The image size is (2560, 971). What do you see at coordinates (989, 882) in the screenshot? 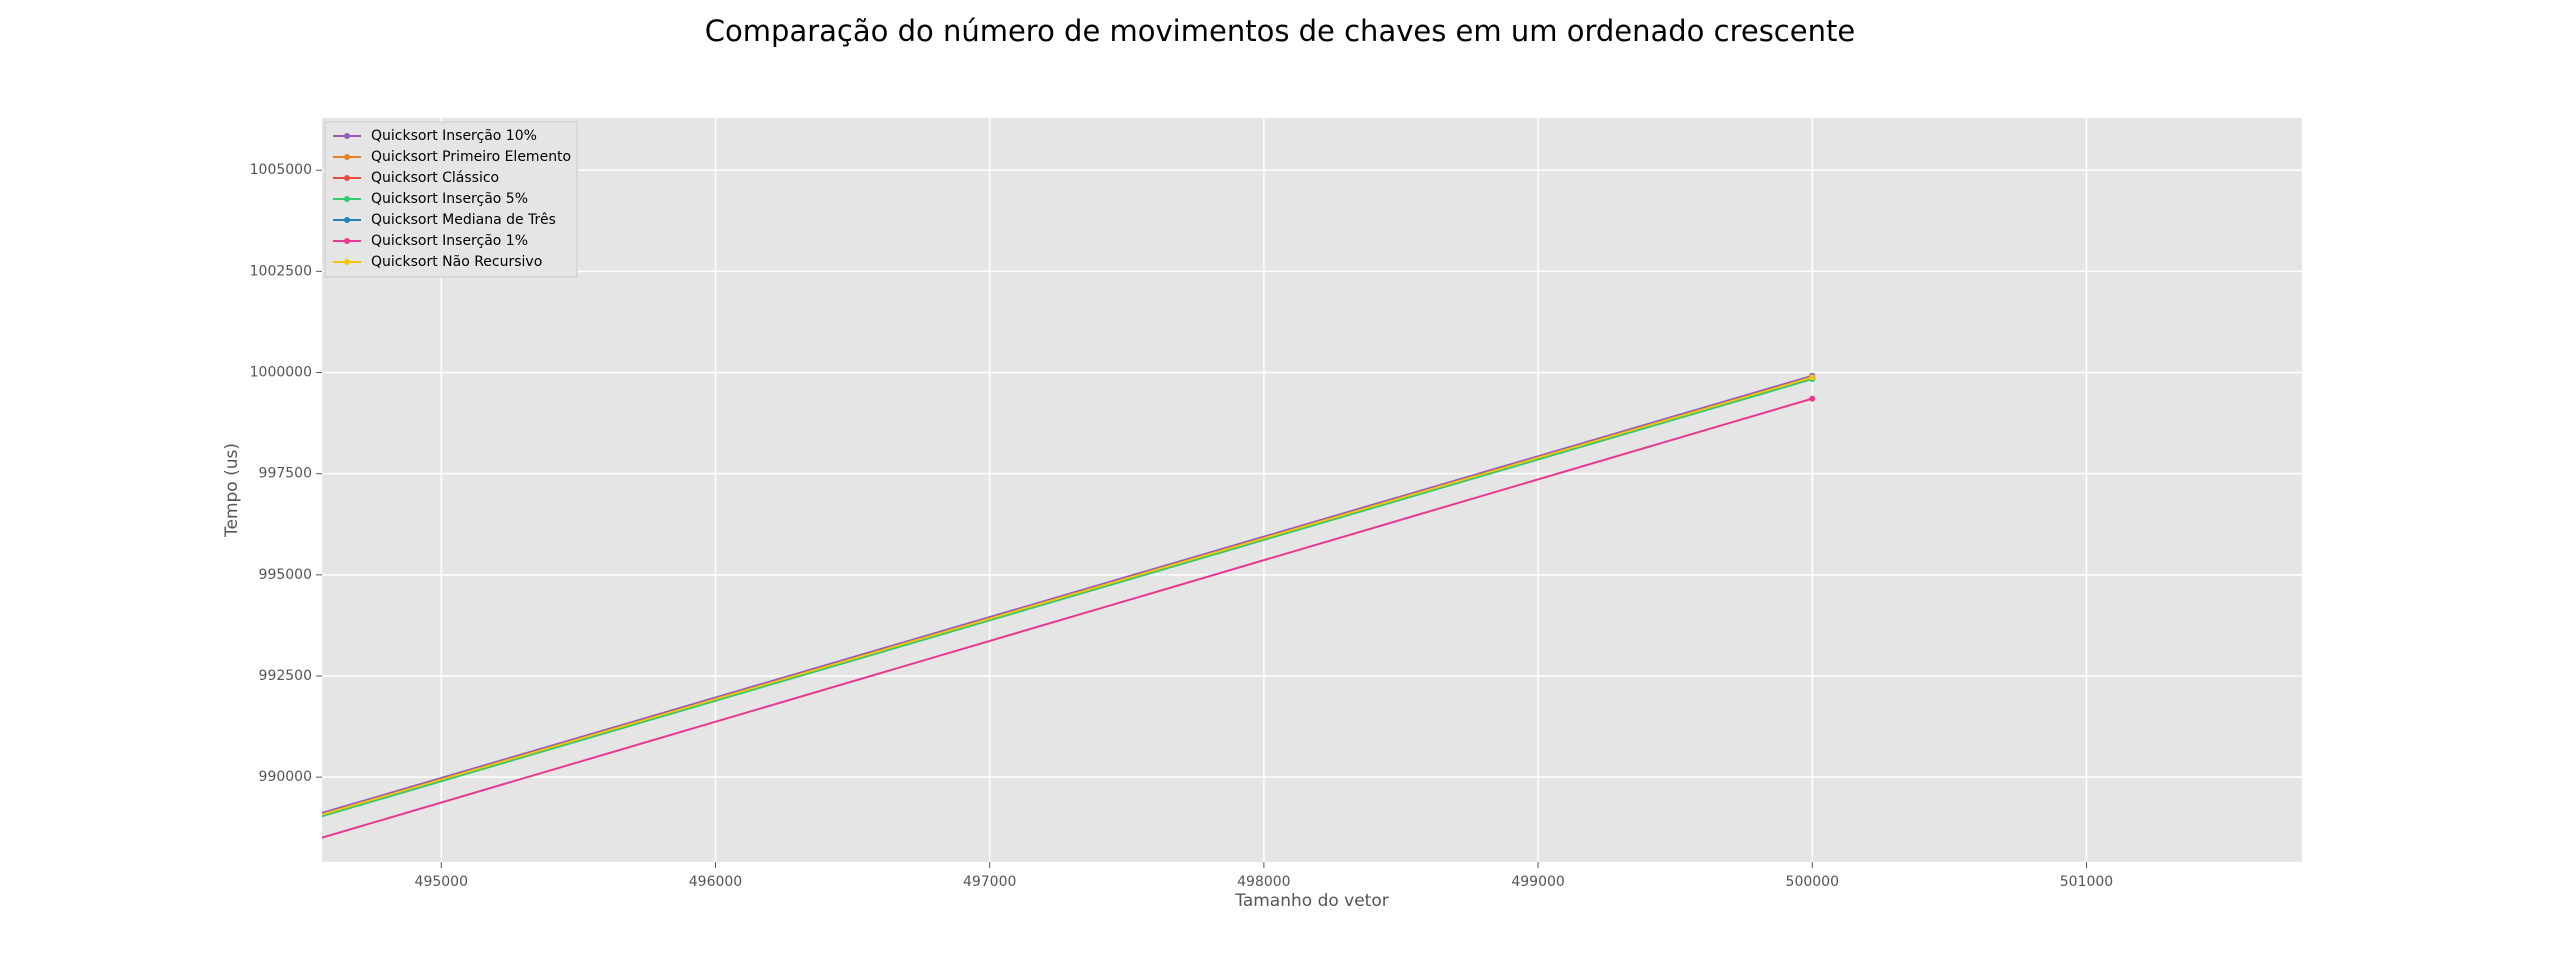
I see `x-tick-label: 497000` at bounding box center [989, 882].